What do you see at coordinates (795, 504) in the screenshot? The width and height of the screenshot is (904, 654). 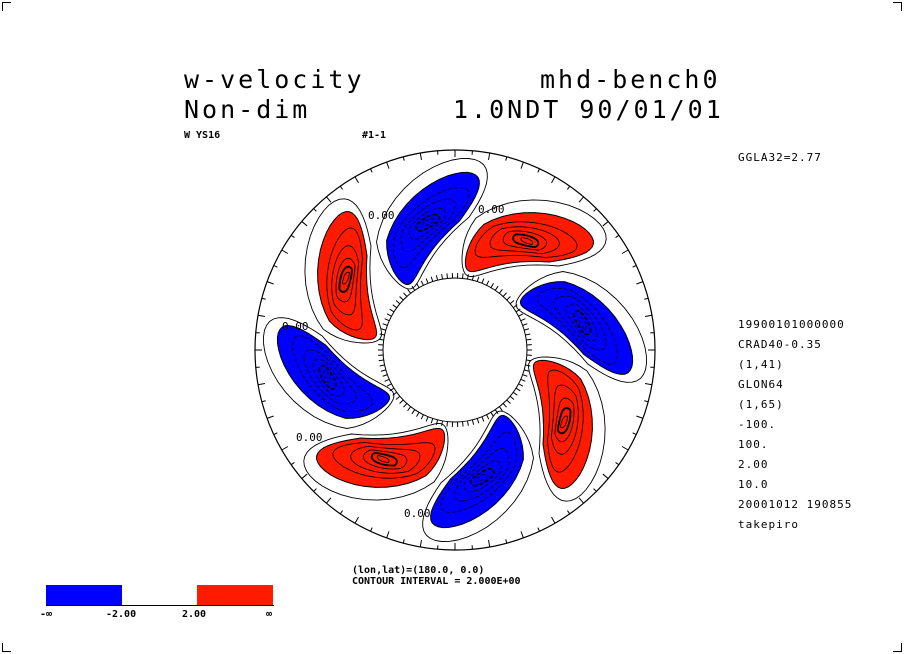 I see `metadata-line: 20001012 190855` at bounding box center [795, 504].